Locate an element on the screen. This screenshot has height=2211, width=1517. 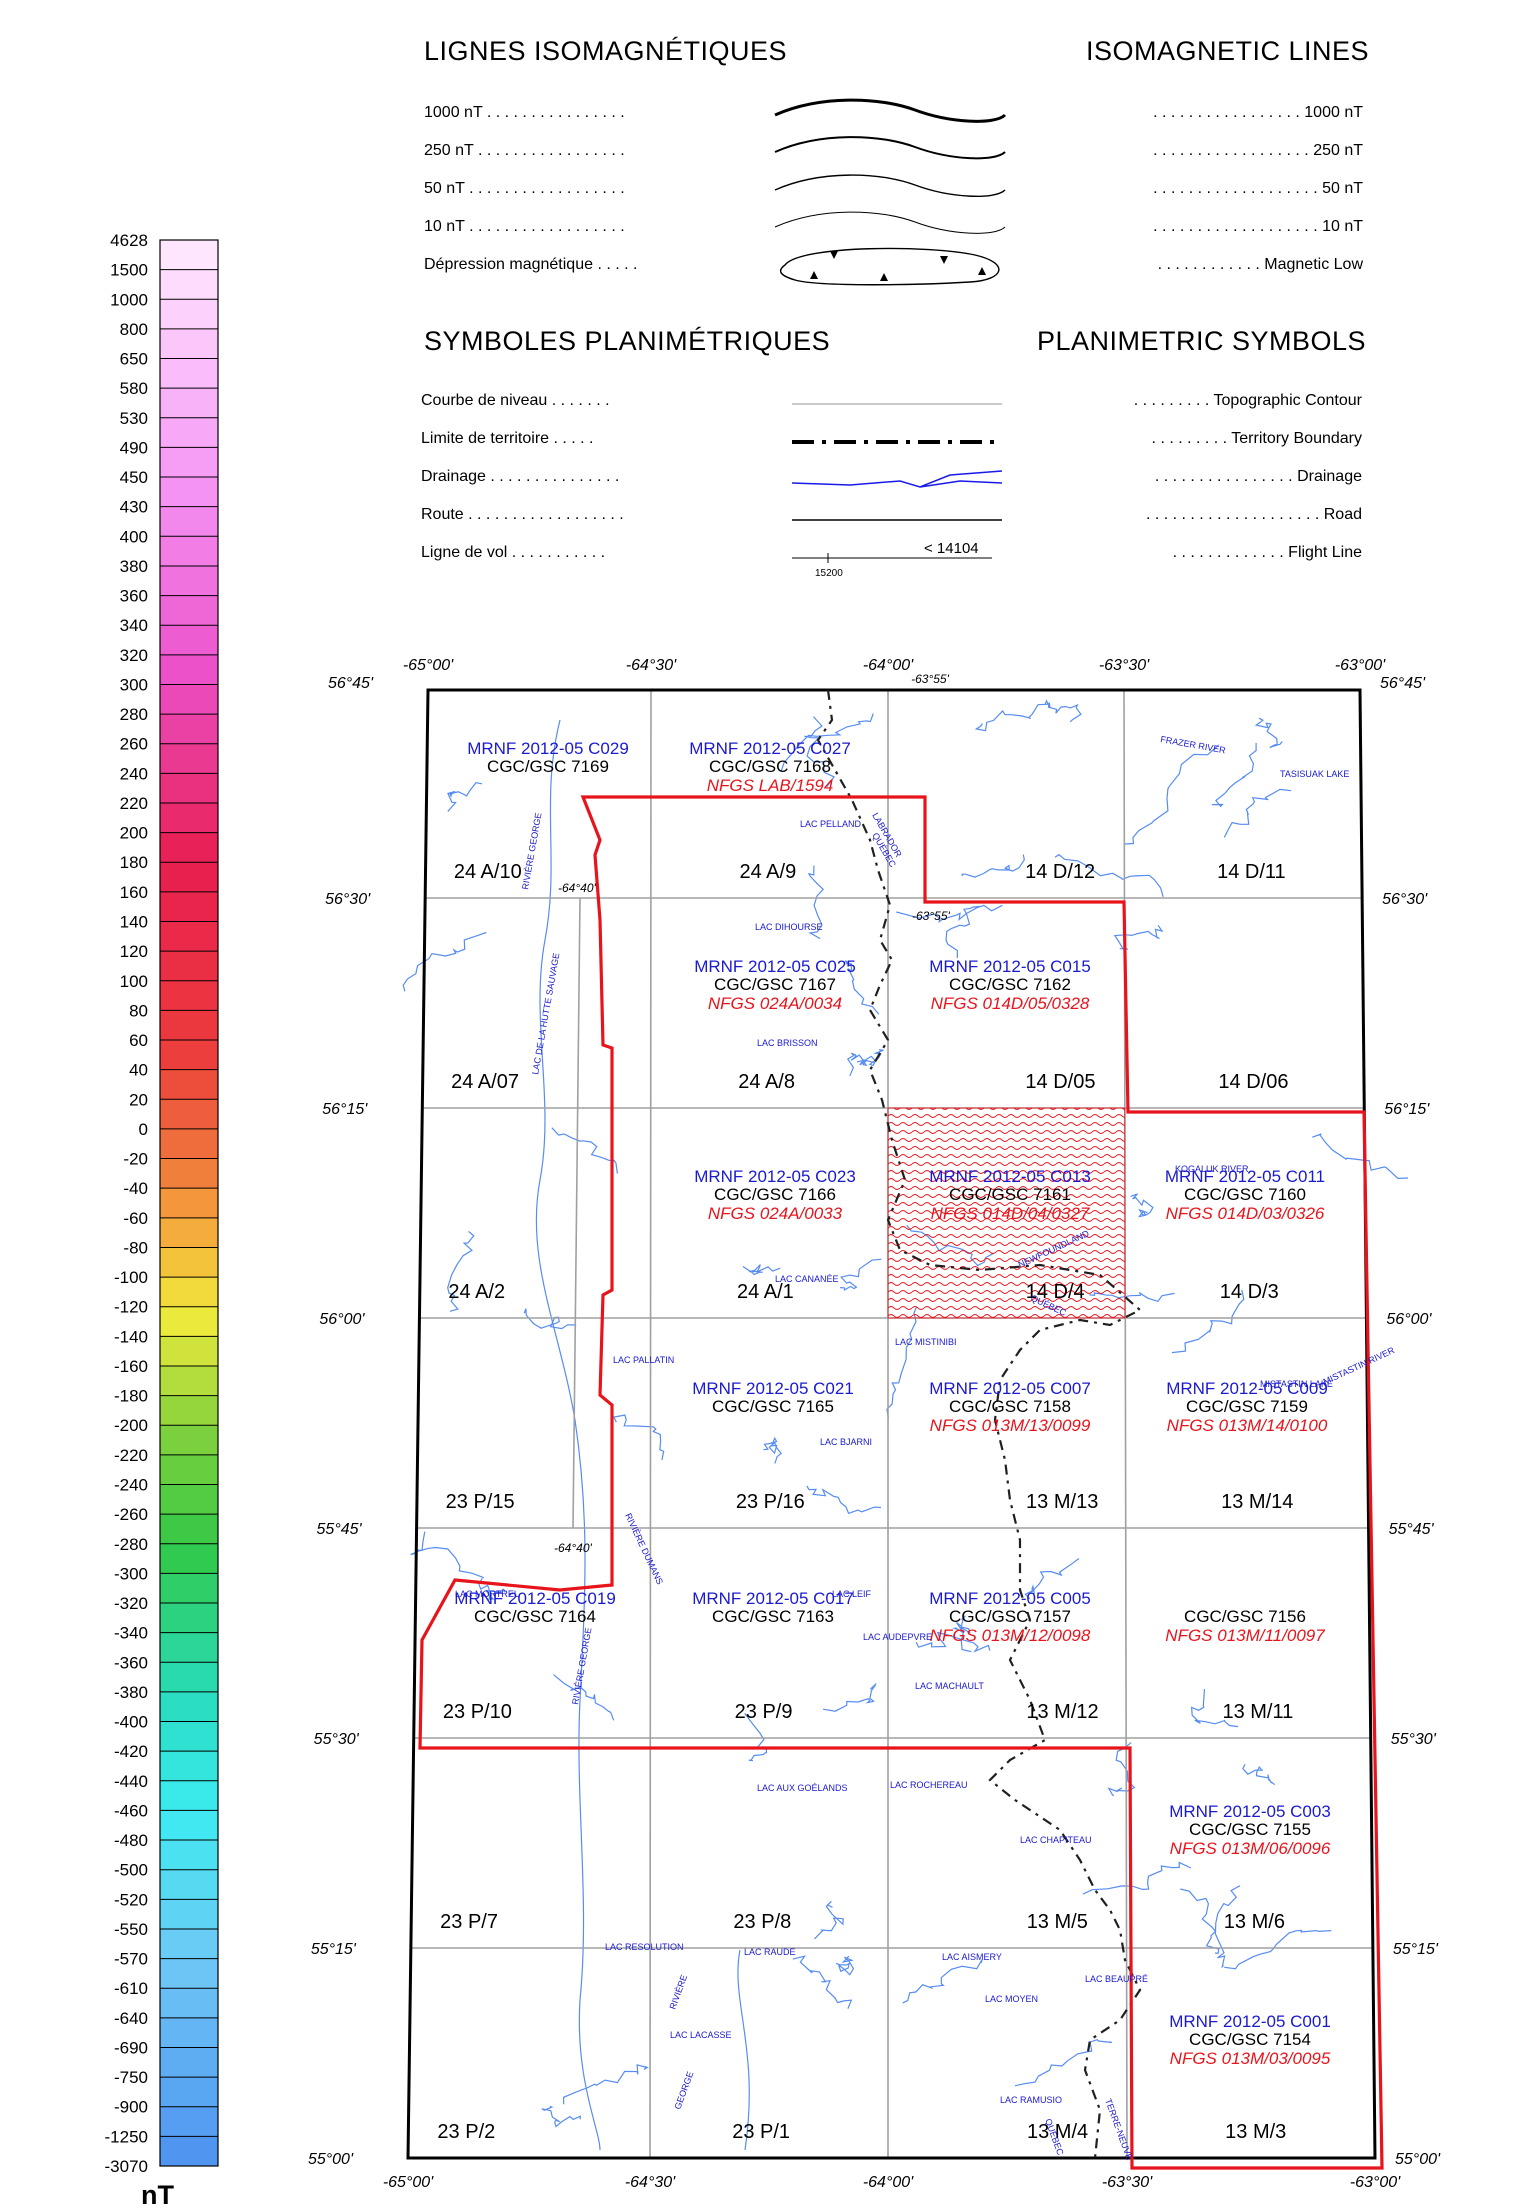
colorbar-label: 650 is located at coordinates (134, 359).